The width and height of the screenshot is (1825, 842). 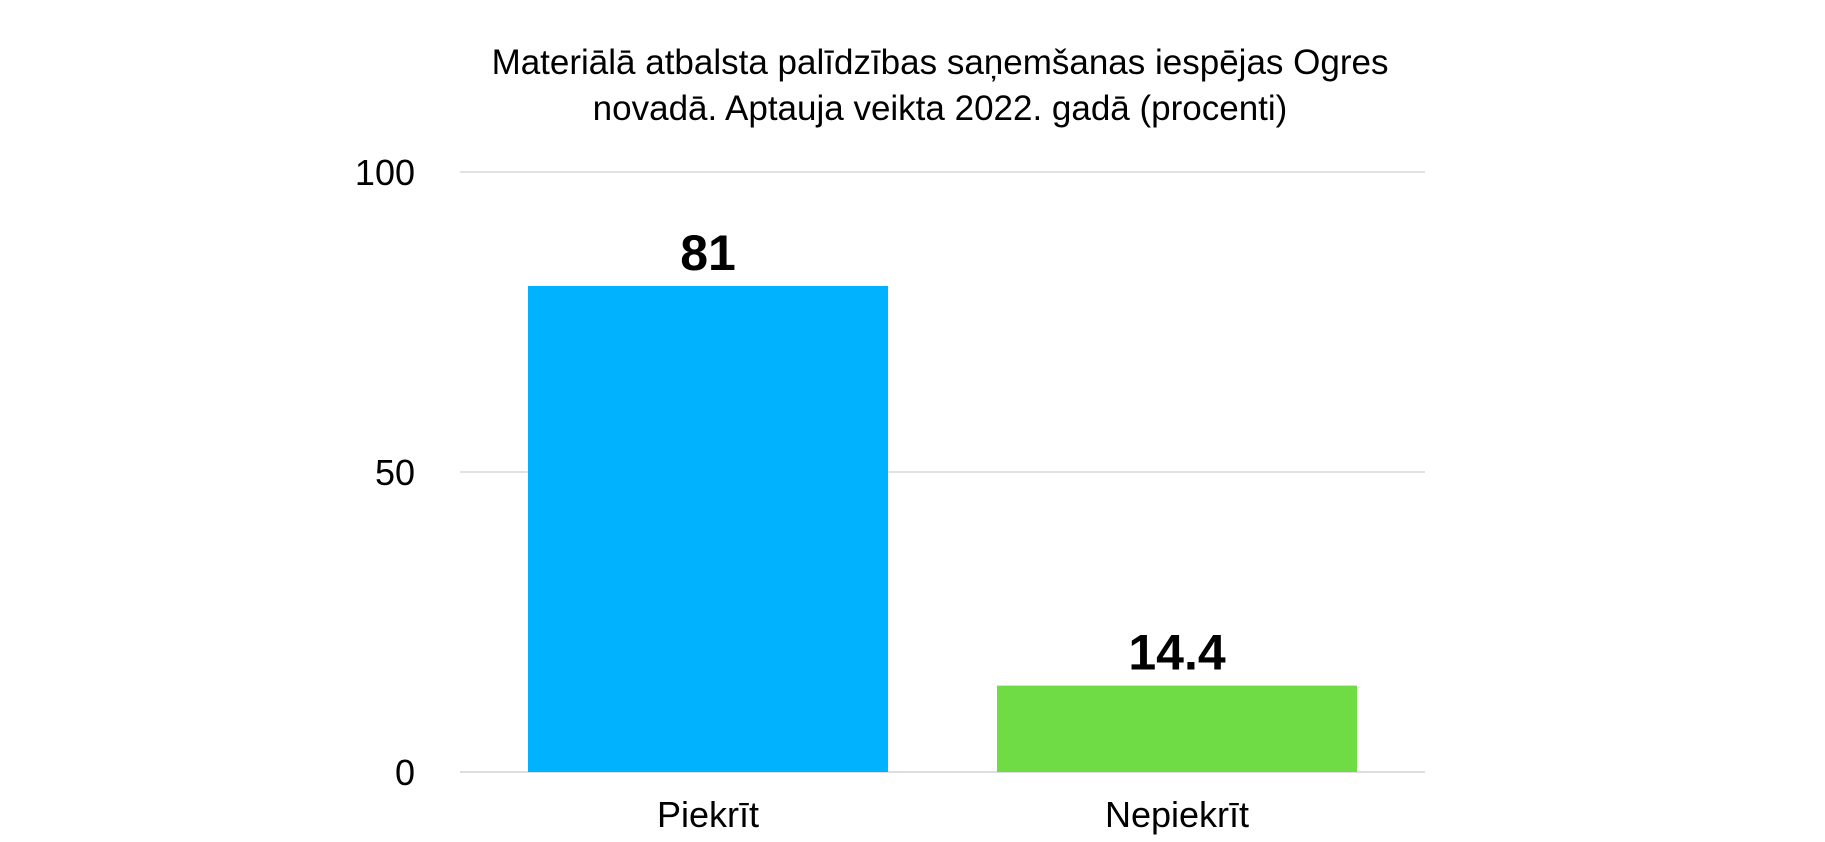 I want to click on x-axis-category-labels: Piekrīt Nepiekrīt, so click(x=953, y=814).